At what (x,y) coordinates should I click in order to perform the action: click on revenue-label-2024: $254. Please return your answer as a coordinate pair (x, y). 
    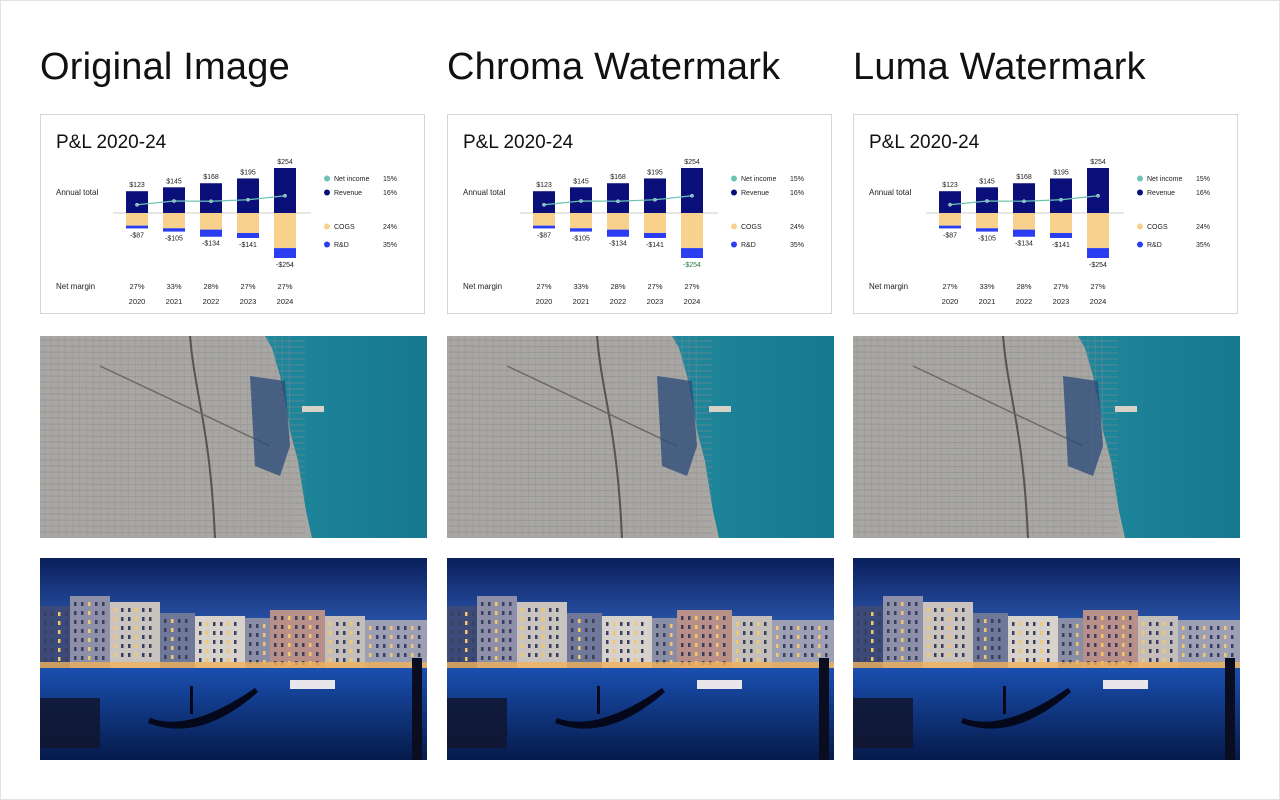
    Looking at the image, I should click on (1098, 162).